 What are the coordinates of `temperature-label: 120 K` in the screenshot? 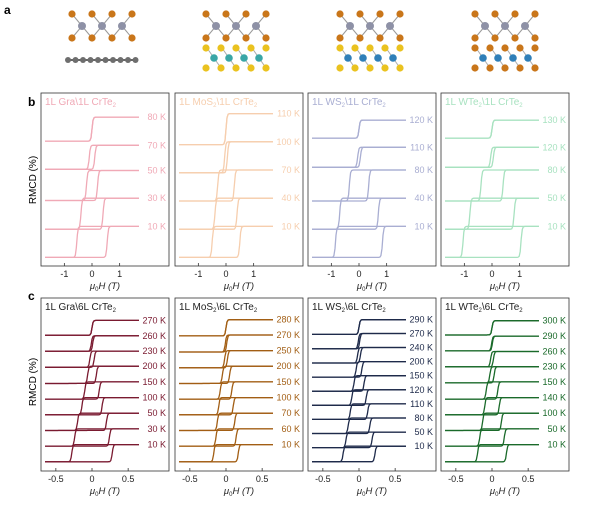 It's located at (421, 120).